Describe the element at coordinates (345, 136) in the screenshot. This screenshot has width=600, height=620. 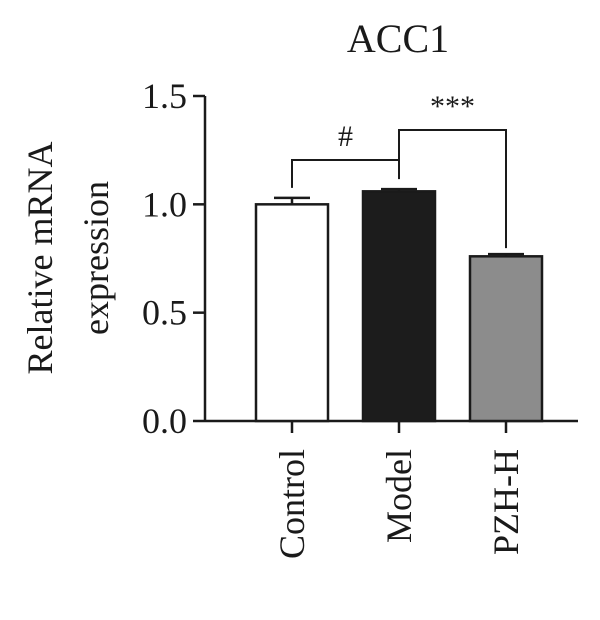
I see `significance-label: #` at that location.